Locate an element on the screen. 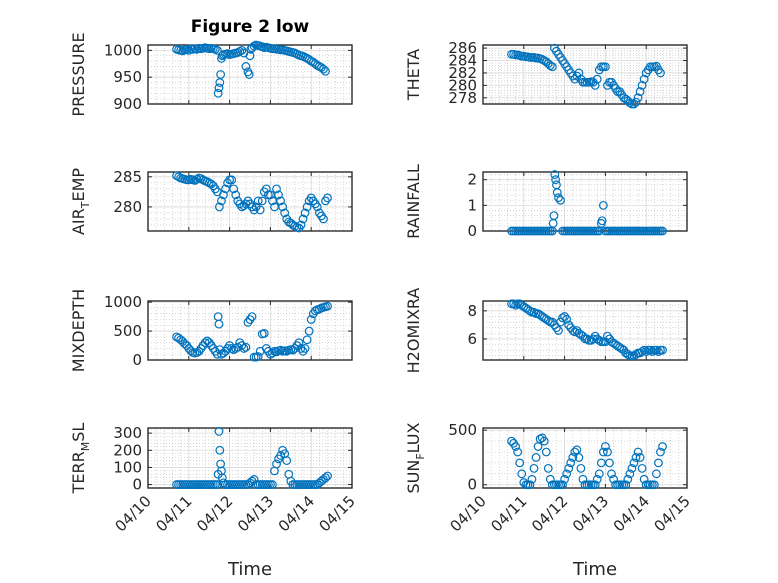 This screenshot has width=778, height=583. y-axis-label: THETA is located at coordinates (413, 75).